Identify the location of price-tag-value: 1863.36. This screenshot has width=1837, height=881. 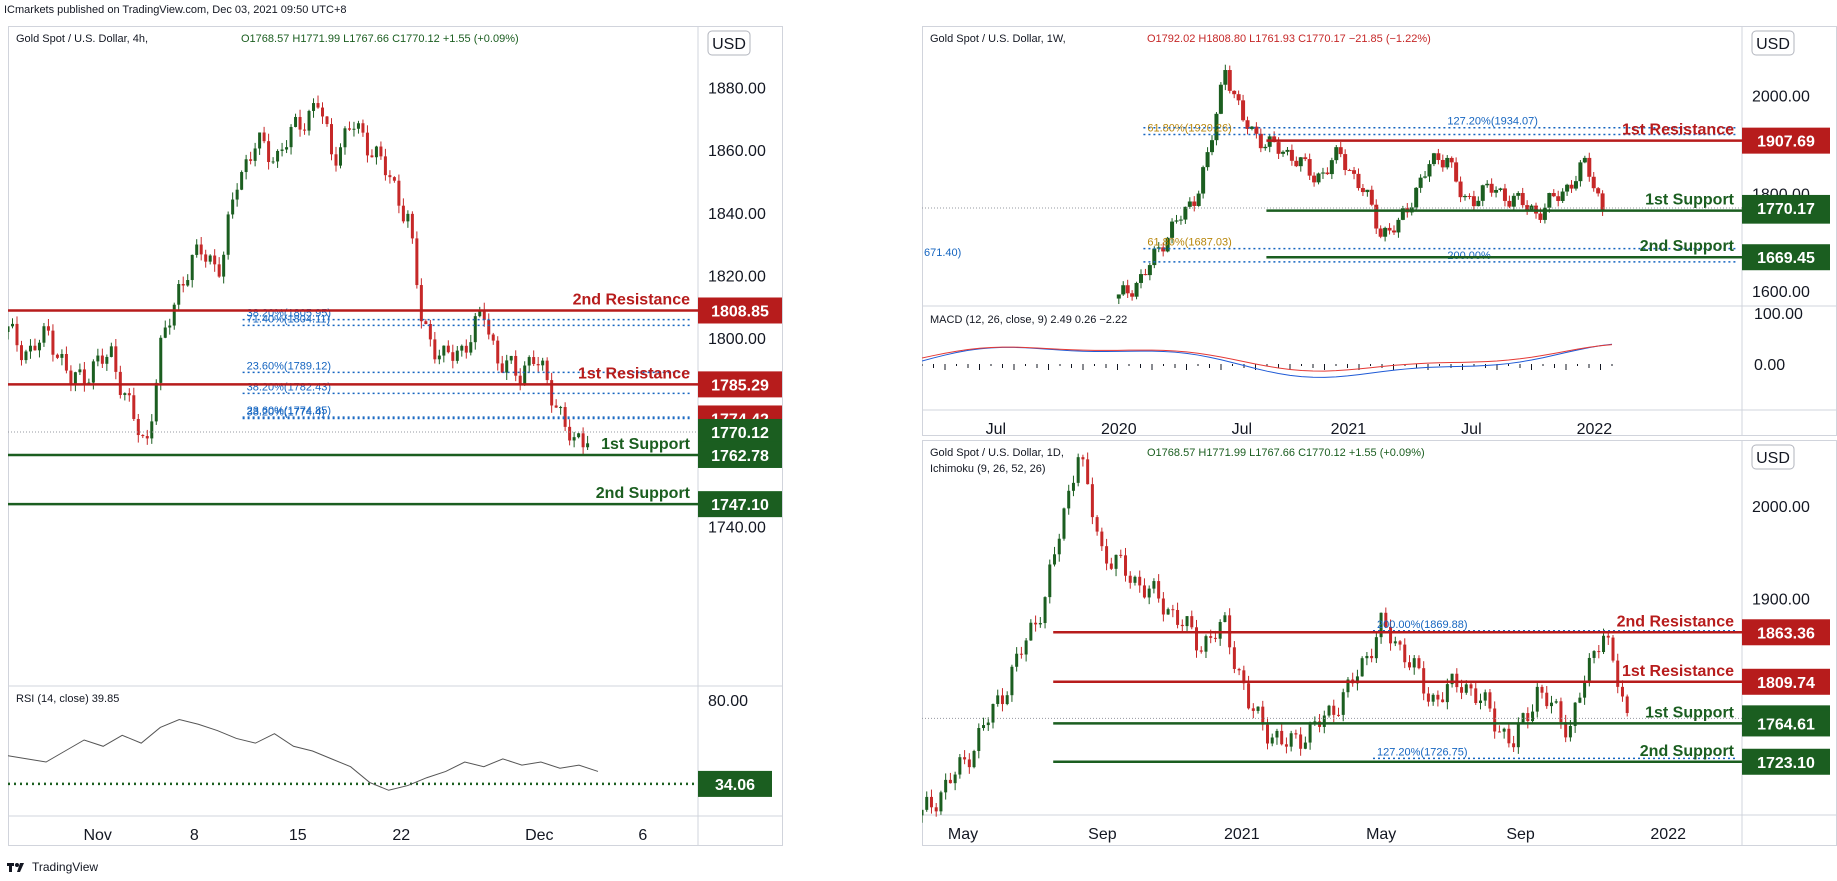
(1786, 633).